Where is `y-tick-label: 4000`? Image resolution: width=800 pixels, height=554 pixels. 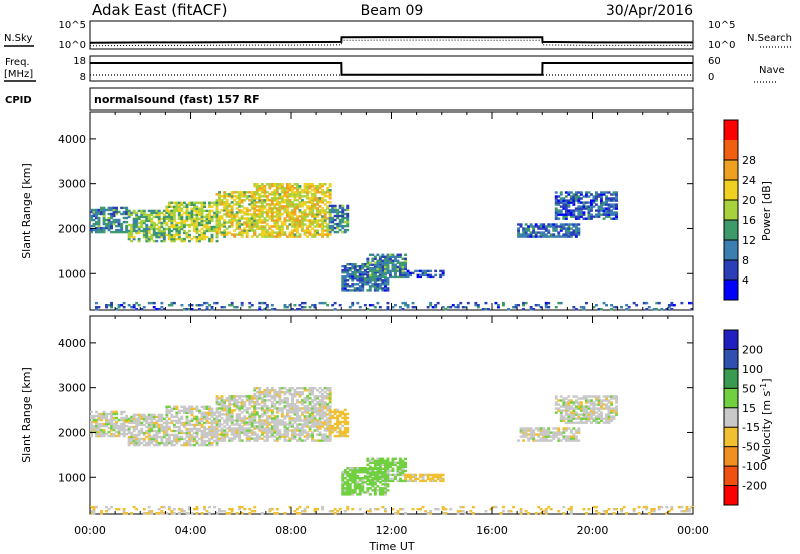 y-tick-label: 4000 is located at coordinates (72, 139).